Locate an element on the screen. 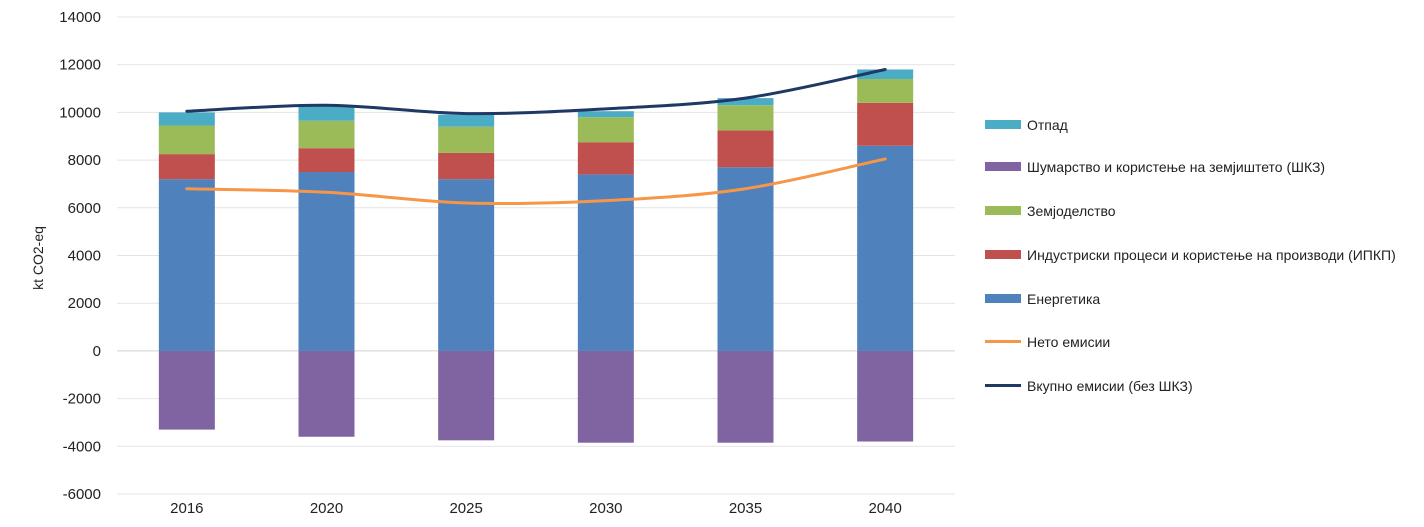 The image size is (1424, 527). x-tick-label: 2035 is located at coordinates (745, 508).